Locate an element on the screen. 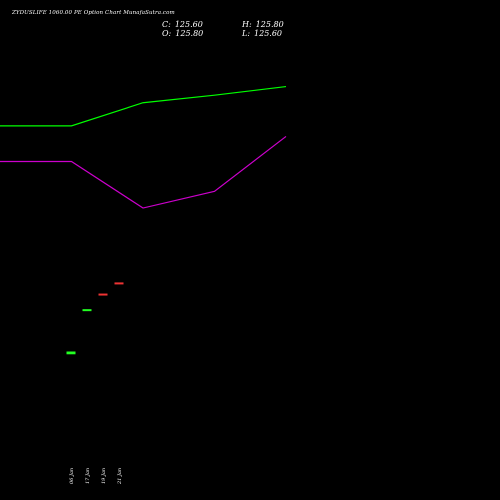  x-tick-label: 21 Jan is located at coordinates (120, 476).